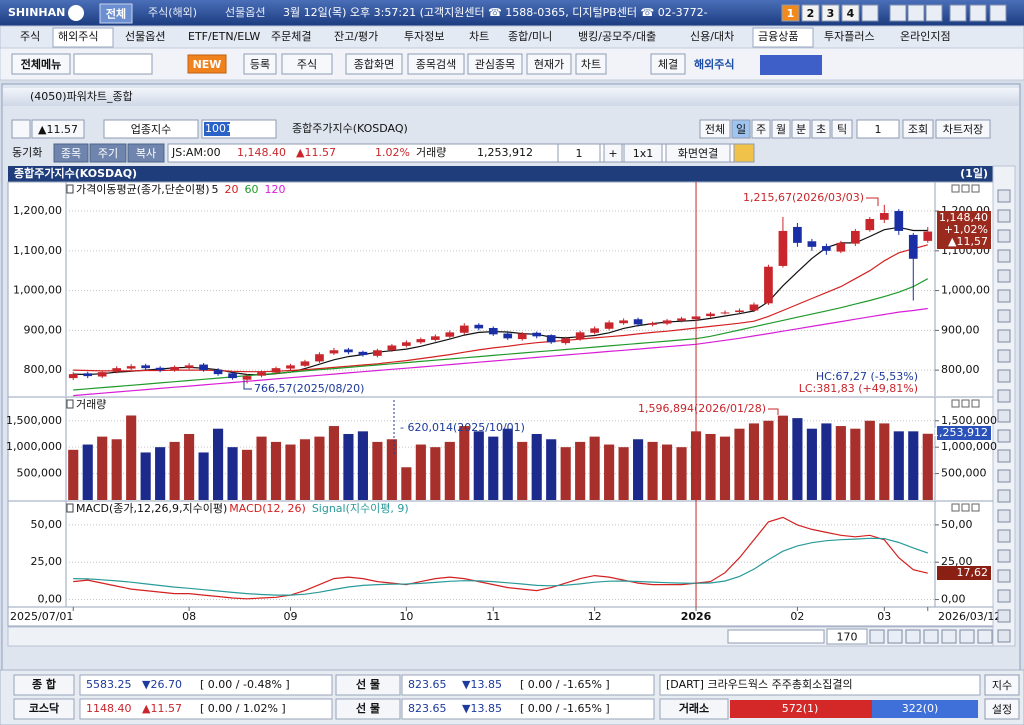 Image resolution: width=1024 pixels, height=725 pixels. Describe the element at coordinates (71, 153) in the screenshot. I see `sync-tab-label: 종목` at that location.